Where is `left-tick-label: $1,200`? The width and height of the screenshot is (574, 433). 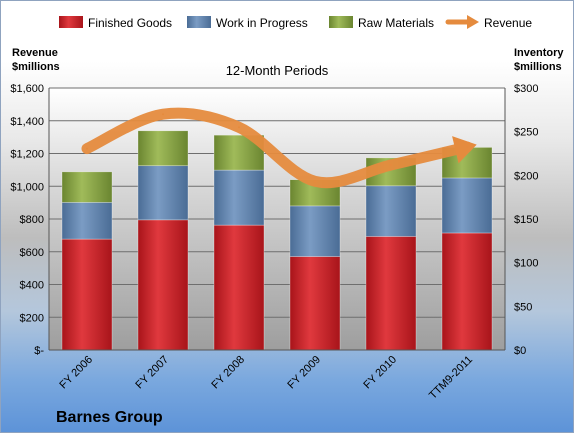 left-tick-label: $1,200 is located at coordinates (27, 155).